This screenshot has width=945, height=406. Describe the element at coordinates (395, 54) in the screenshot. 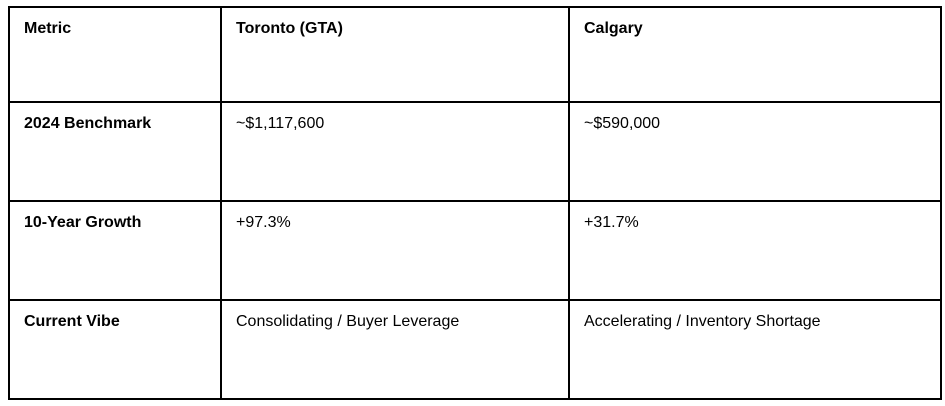

I see `header-cell-toronto: Toronto (GTA)` at that location.